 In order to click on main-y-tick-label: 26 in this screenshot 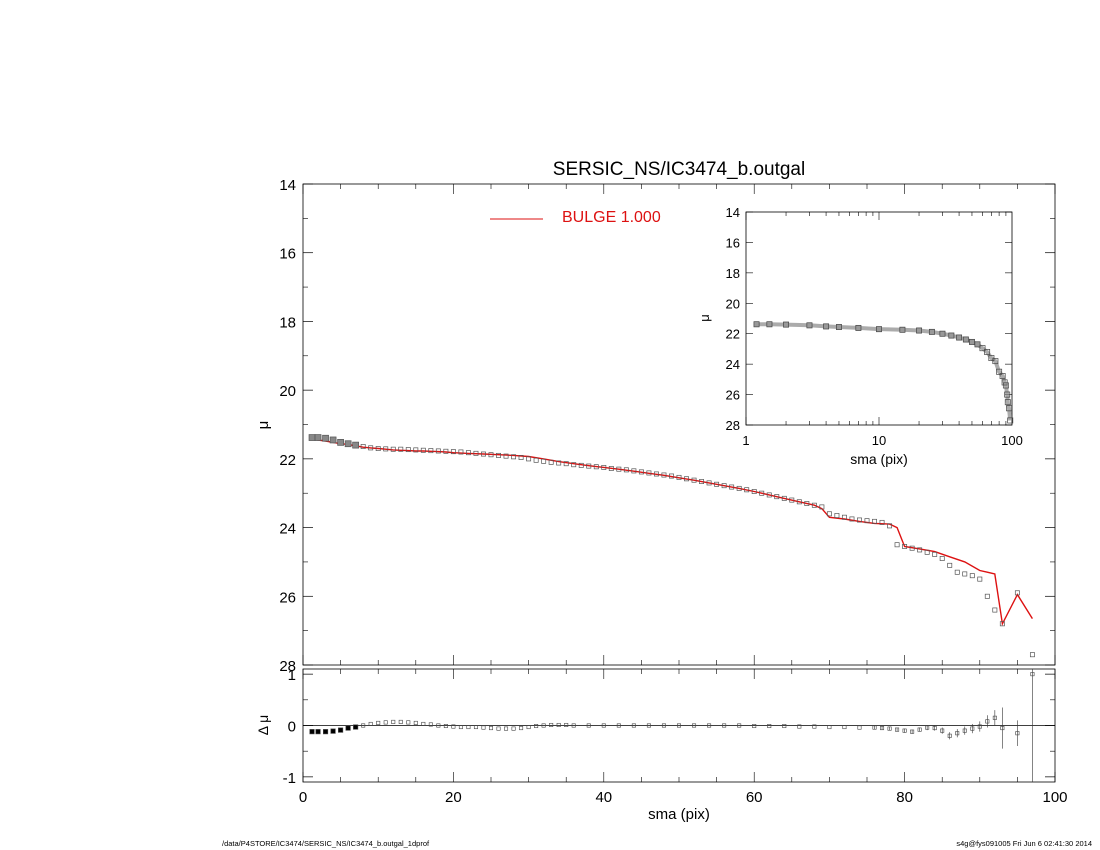, I will do `click(287, 597)`.